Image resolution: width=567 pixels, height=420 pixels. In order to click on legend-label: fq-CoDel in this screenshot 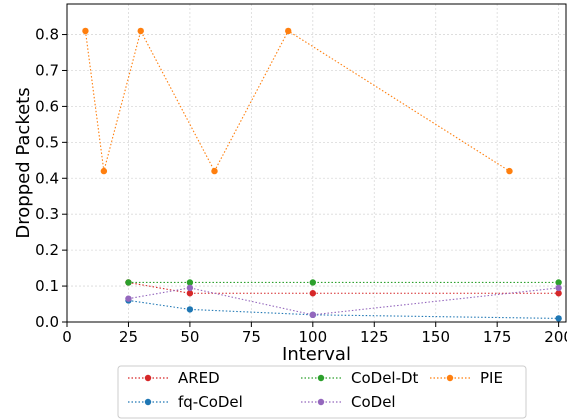, I will do `click(210, 402)`.